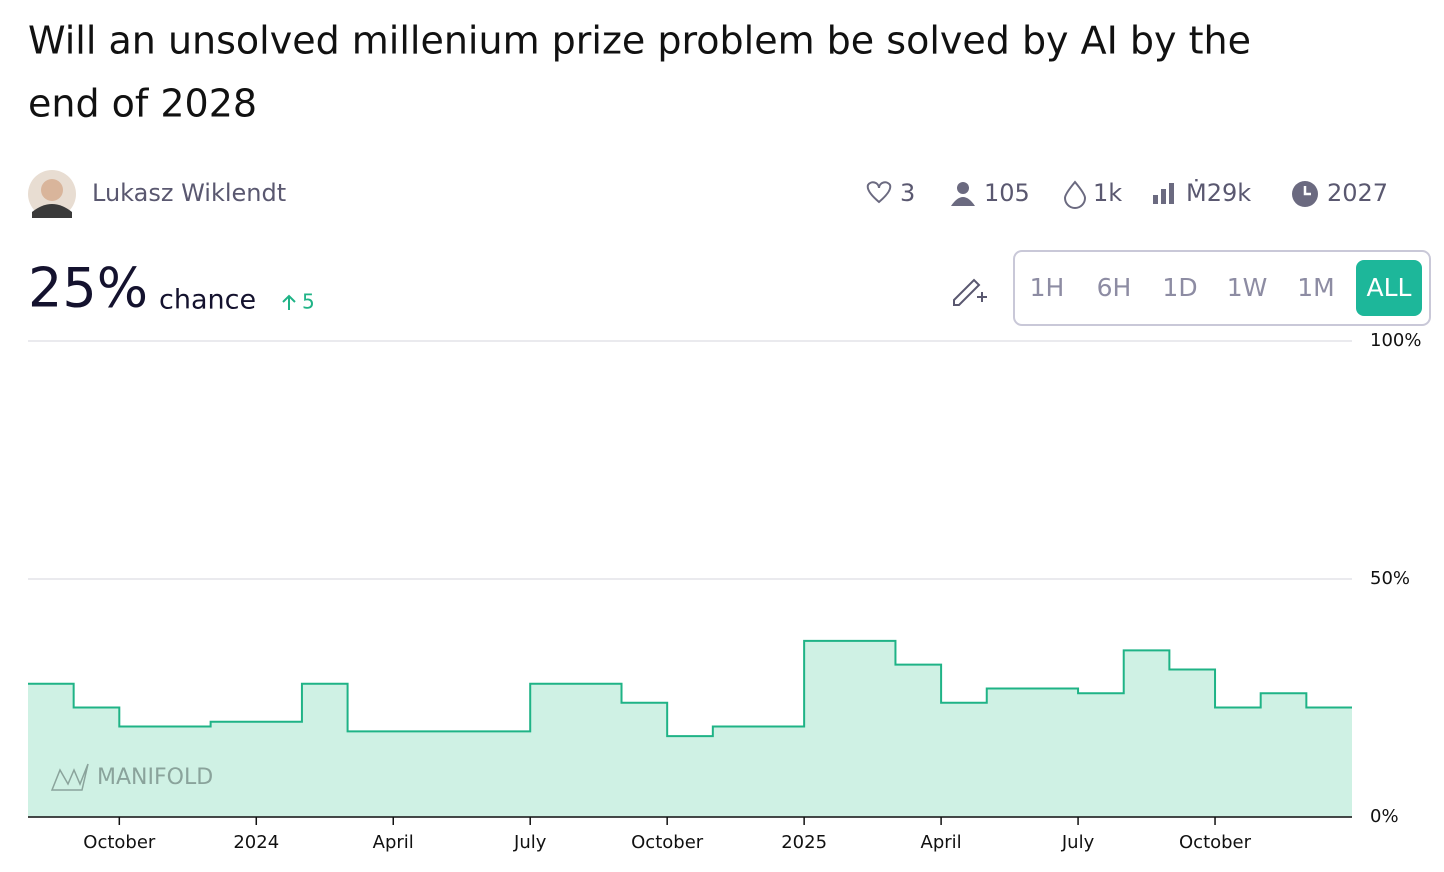  What do you see at coordinates (69, 777) in the screenshot?
I see `watermark-logo` at bounding box center [69, 777].